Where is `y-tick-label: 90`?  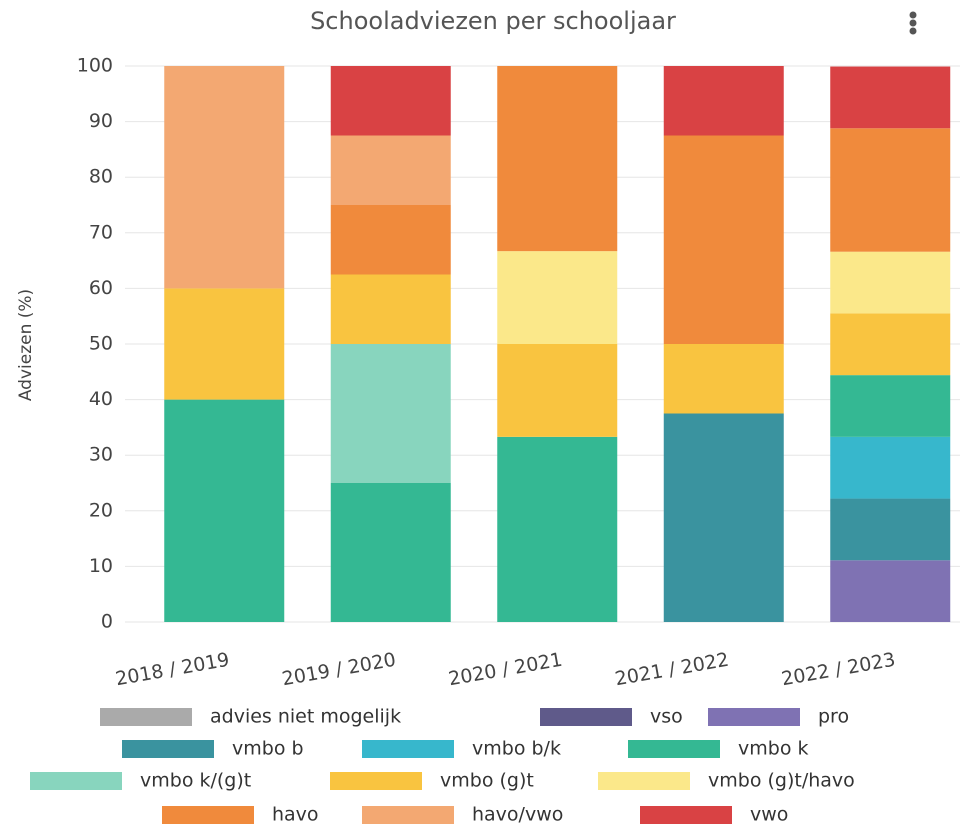 y-tick-label: 90 is located at coordinates (101, 121).